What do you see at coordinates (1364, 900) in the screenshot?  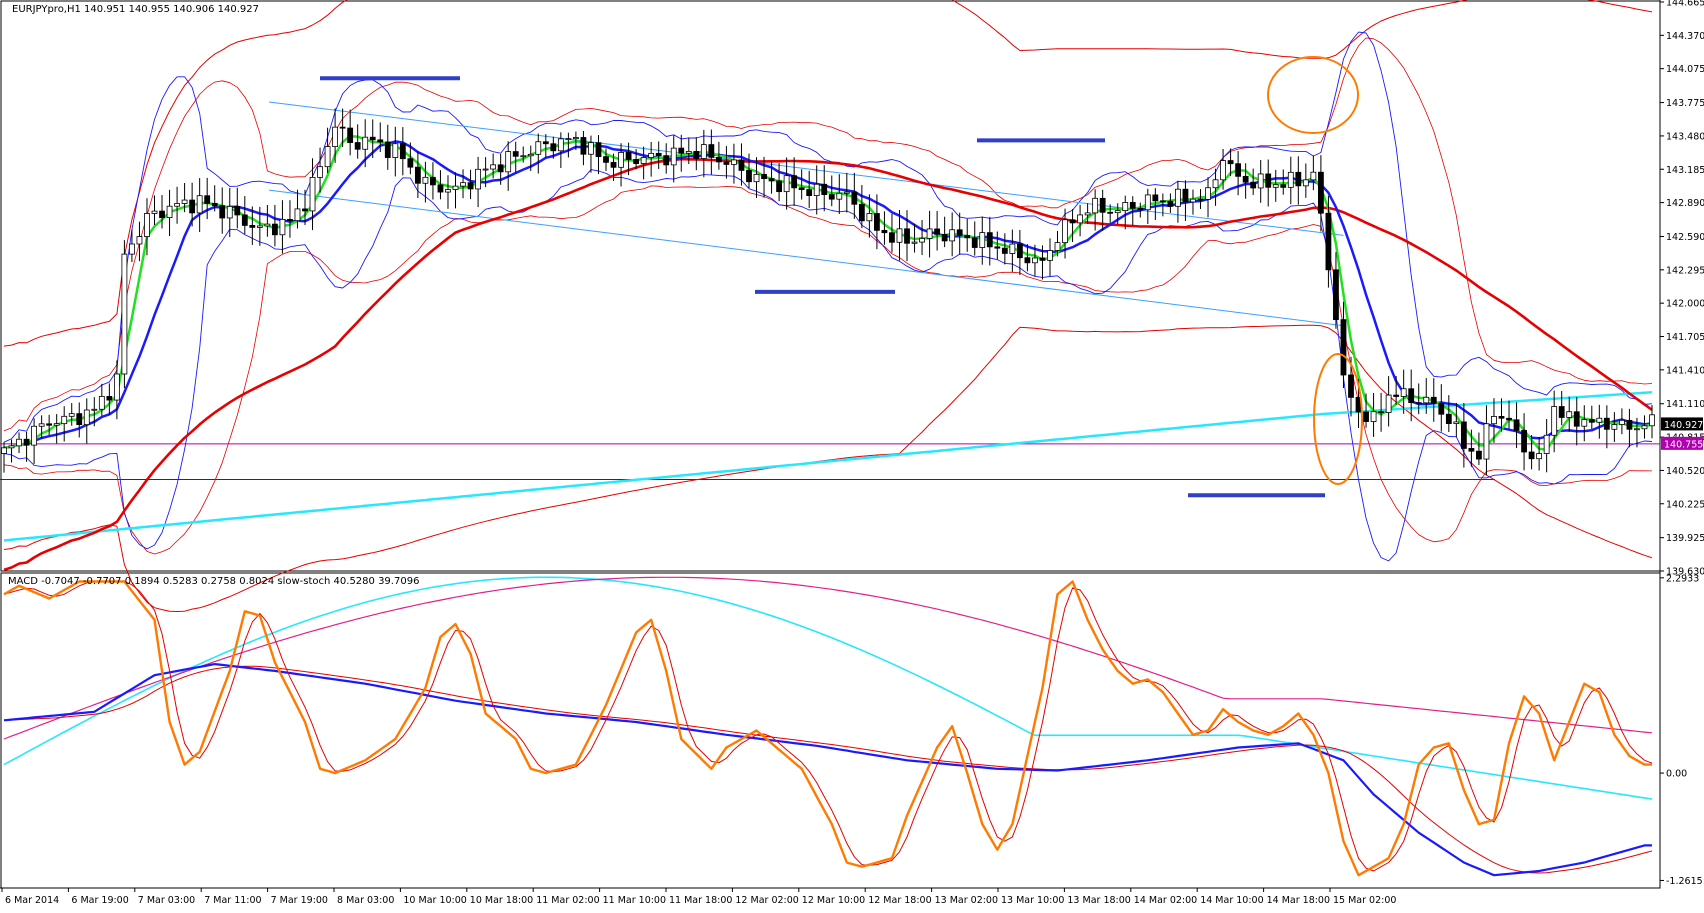 I see `time-tick-label: 15 Mar 02:00` at bounding box center [1364, 900].